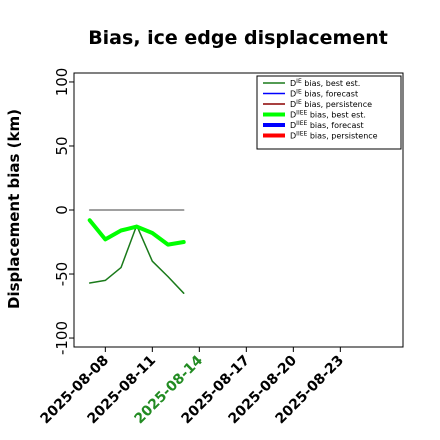  I want to click on series-group, so click(136, 251).